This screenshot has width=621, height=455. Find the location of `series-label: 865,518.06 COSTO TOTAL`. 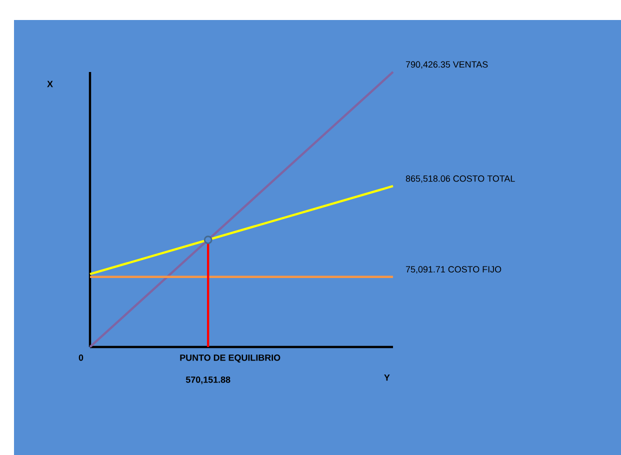

series-label: 865,518.06 COSTO TOTAL is located at coordinates (460, 179).